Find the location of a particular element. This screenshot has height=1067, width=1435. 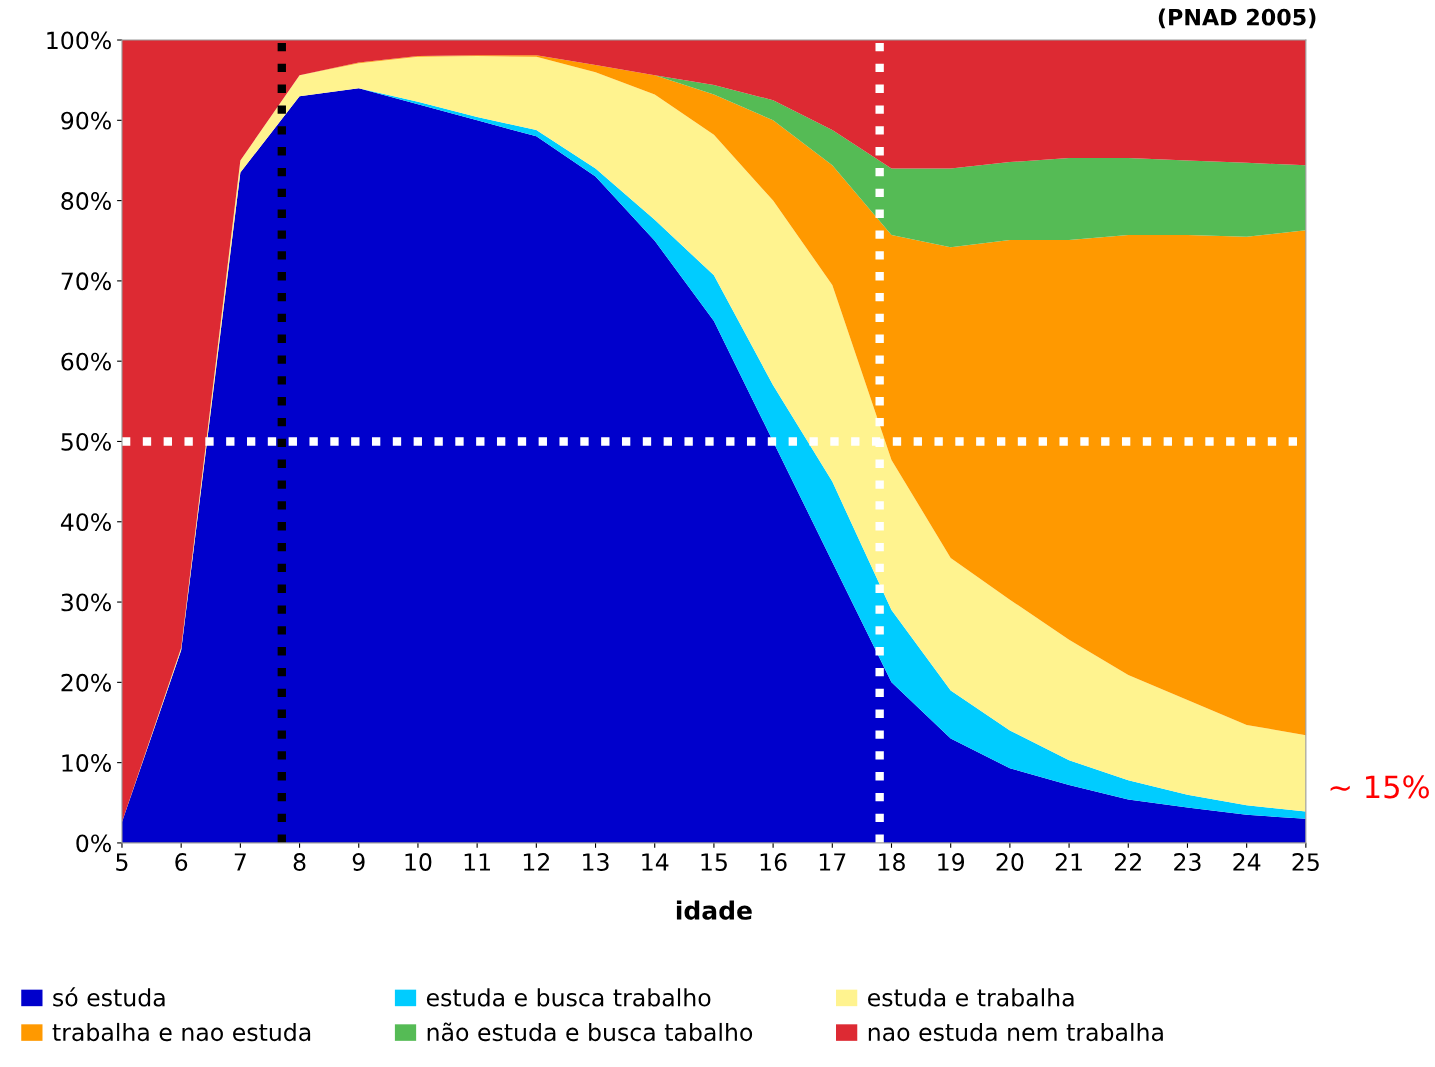

x-tick-label: 6 is located at coordinates (181, 862).